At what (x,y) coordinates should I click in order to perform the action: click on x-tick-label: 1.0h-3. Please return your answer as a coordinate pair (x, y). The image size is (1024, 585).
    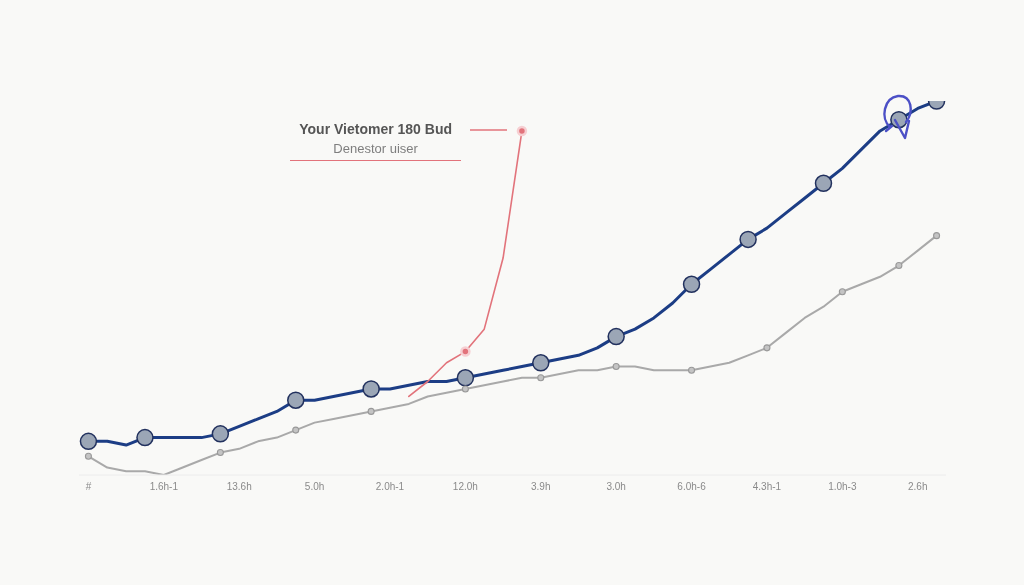
    Looking at the image, I should click on (842, 487).